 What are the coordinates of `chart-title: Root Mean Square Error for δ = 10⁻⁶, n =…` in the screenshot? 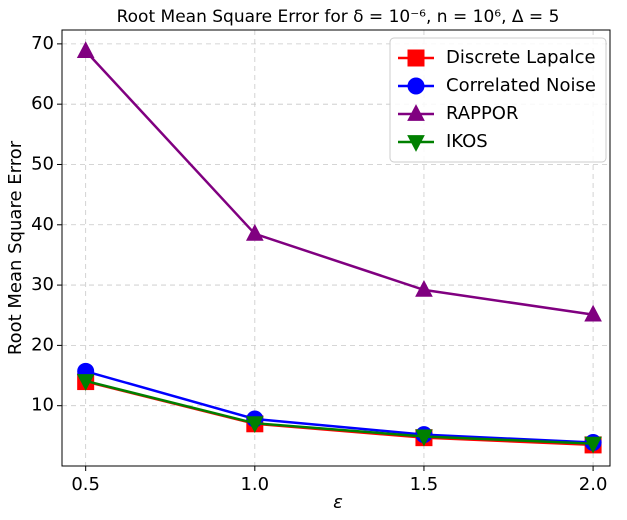 It's located at (338, 17).